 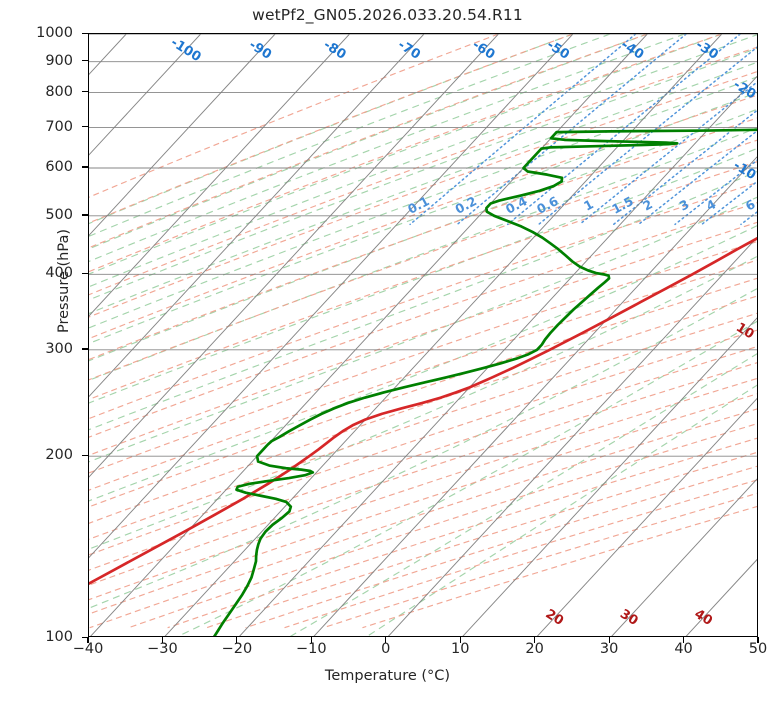 What do you see at coordinates (59, 637) in the screenshot?
I see `y-tick-label: 100` at bounding box center [59, 637].